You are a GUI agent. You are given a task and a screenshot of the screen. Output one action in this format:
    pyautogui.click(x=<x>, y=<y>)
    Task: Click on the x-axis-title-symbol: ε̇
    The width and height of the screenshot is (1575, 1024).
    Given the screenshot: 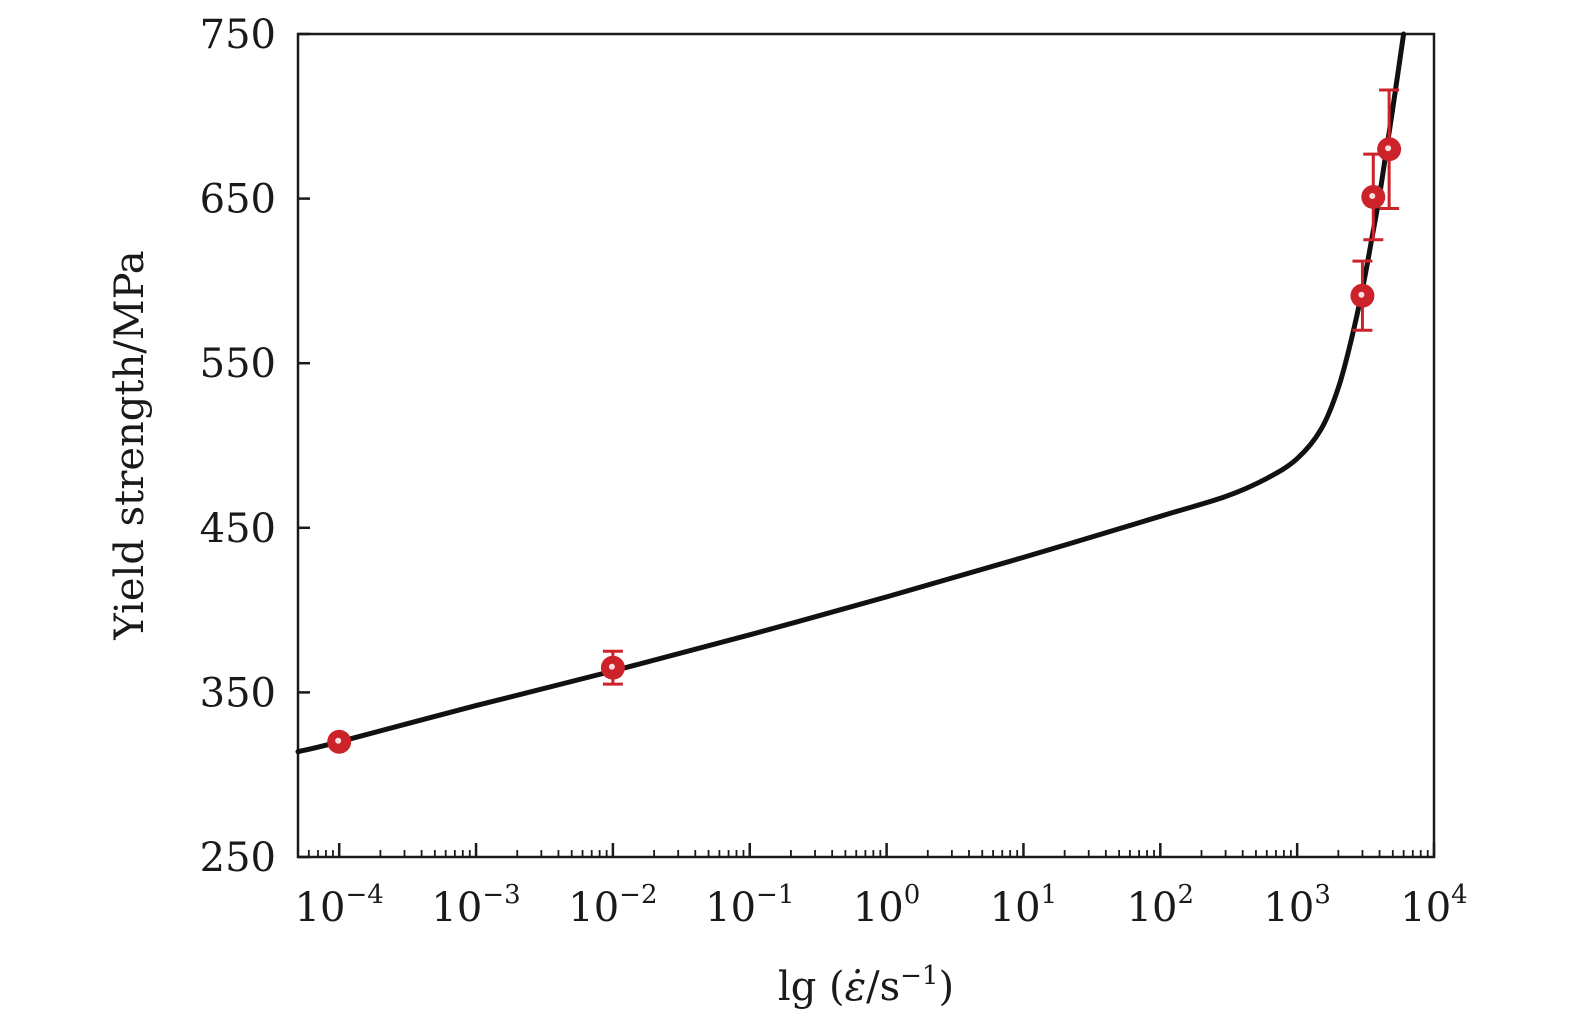 What is the action you would take?
    pyautogui.click(x=855, y=987)
    